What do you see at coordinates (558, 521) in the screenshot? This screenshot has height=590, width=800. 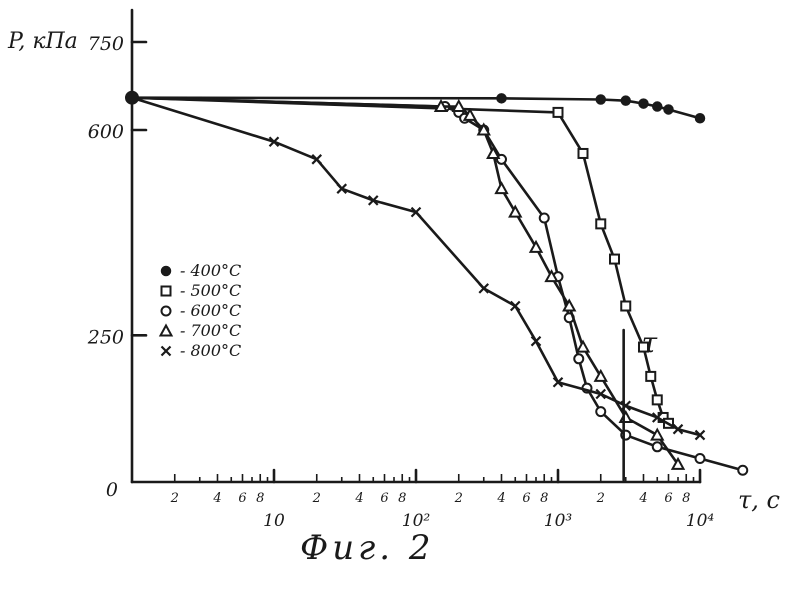 I see `x-decade-label: 10³` at bounding box center [558, 521].